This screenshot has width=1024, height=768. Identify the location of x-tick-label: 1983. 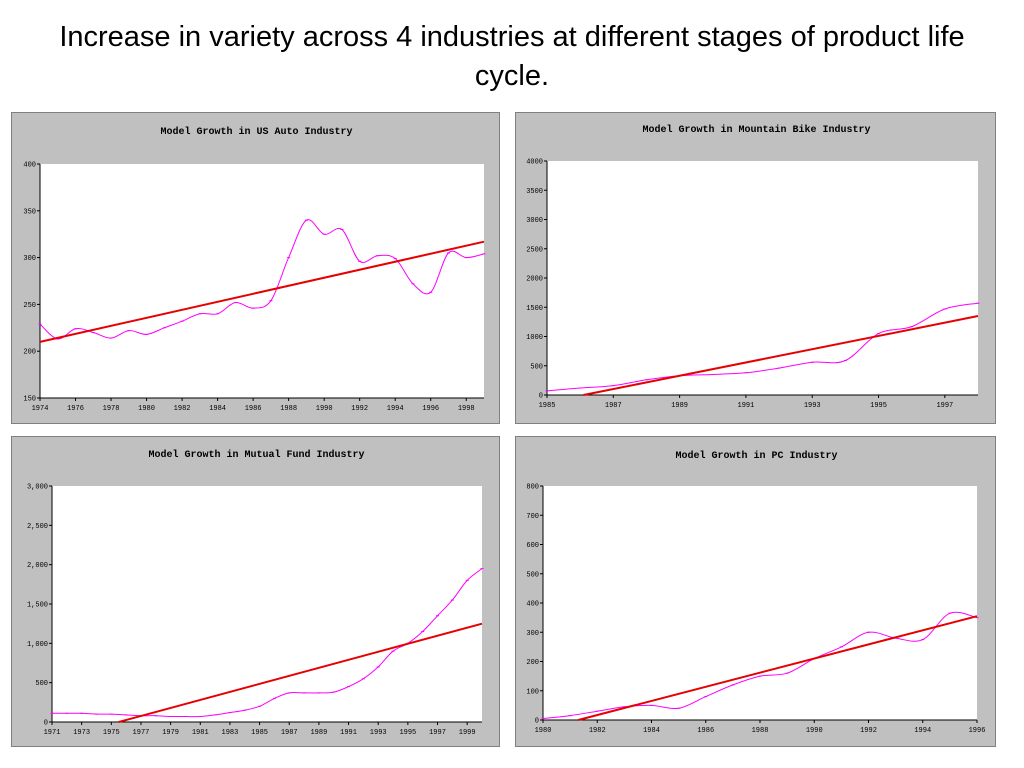
(230, 733).